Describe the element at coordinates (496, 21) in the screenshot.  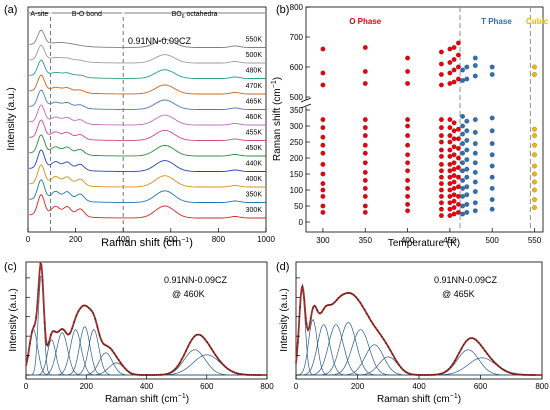
I see `phase-label-1: T Phase` at that location.